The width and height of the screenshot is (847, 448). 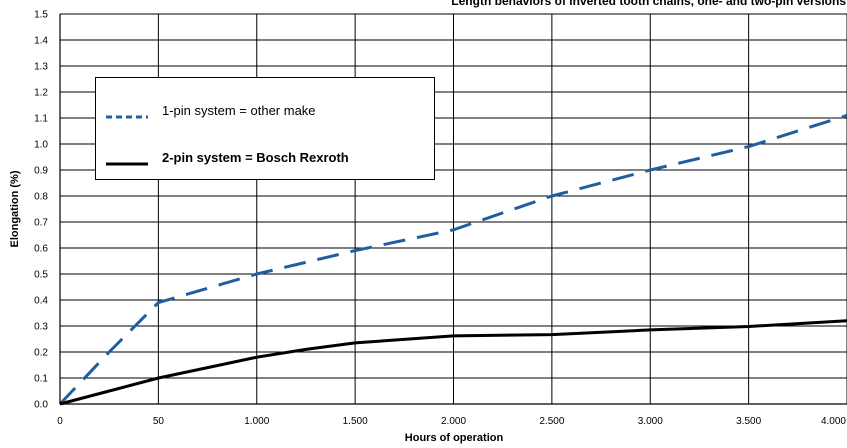 What do you see at coordinates (551, 421) in the screenshot?
I see `x-tick-label: 2.500` at bounding box center [551, 421].